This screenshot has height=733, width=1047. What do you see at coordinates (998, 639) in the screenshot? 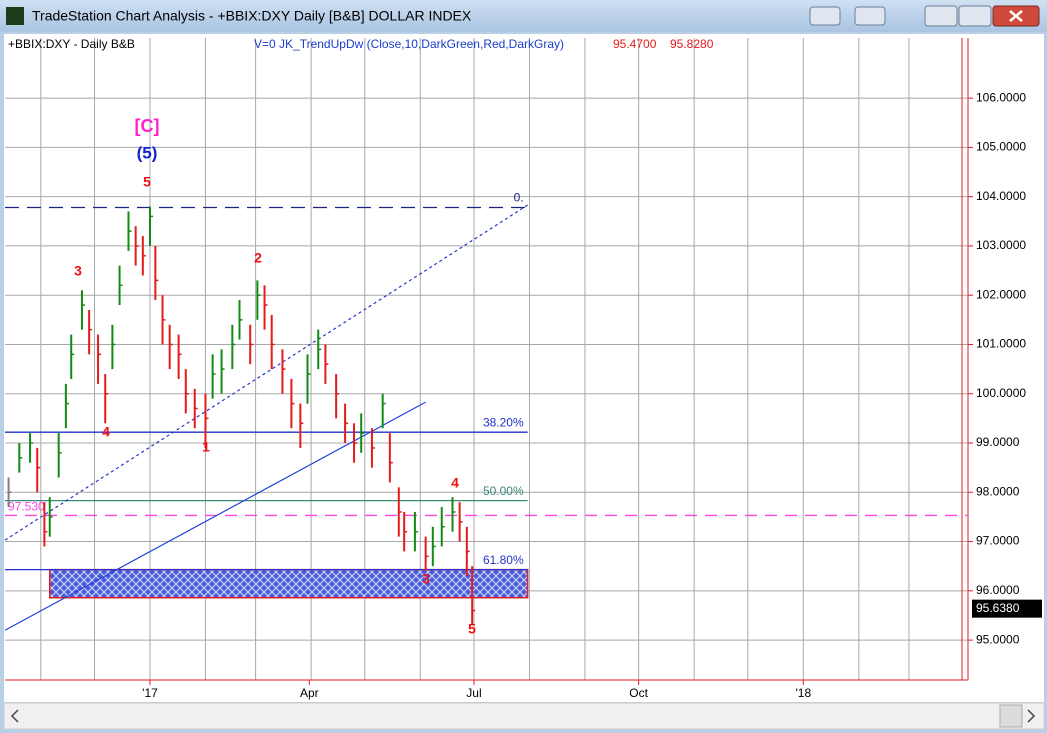
I see `y-tick-label: 95.0000` at bounding box center [998, 639].